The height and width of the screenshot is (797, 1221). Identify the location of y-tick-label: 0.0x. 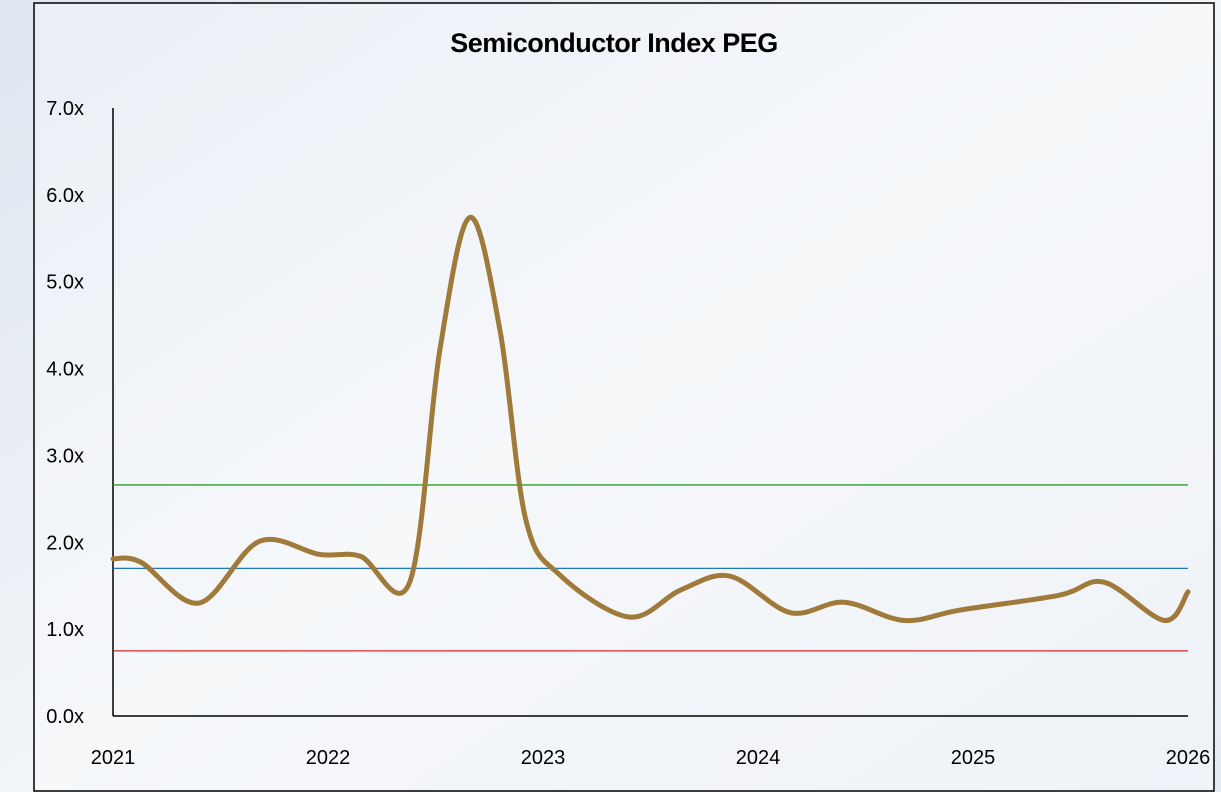
(65, 717).